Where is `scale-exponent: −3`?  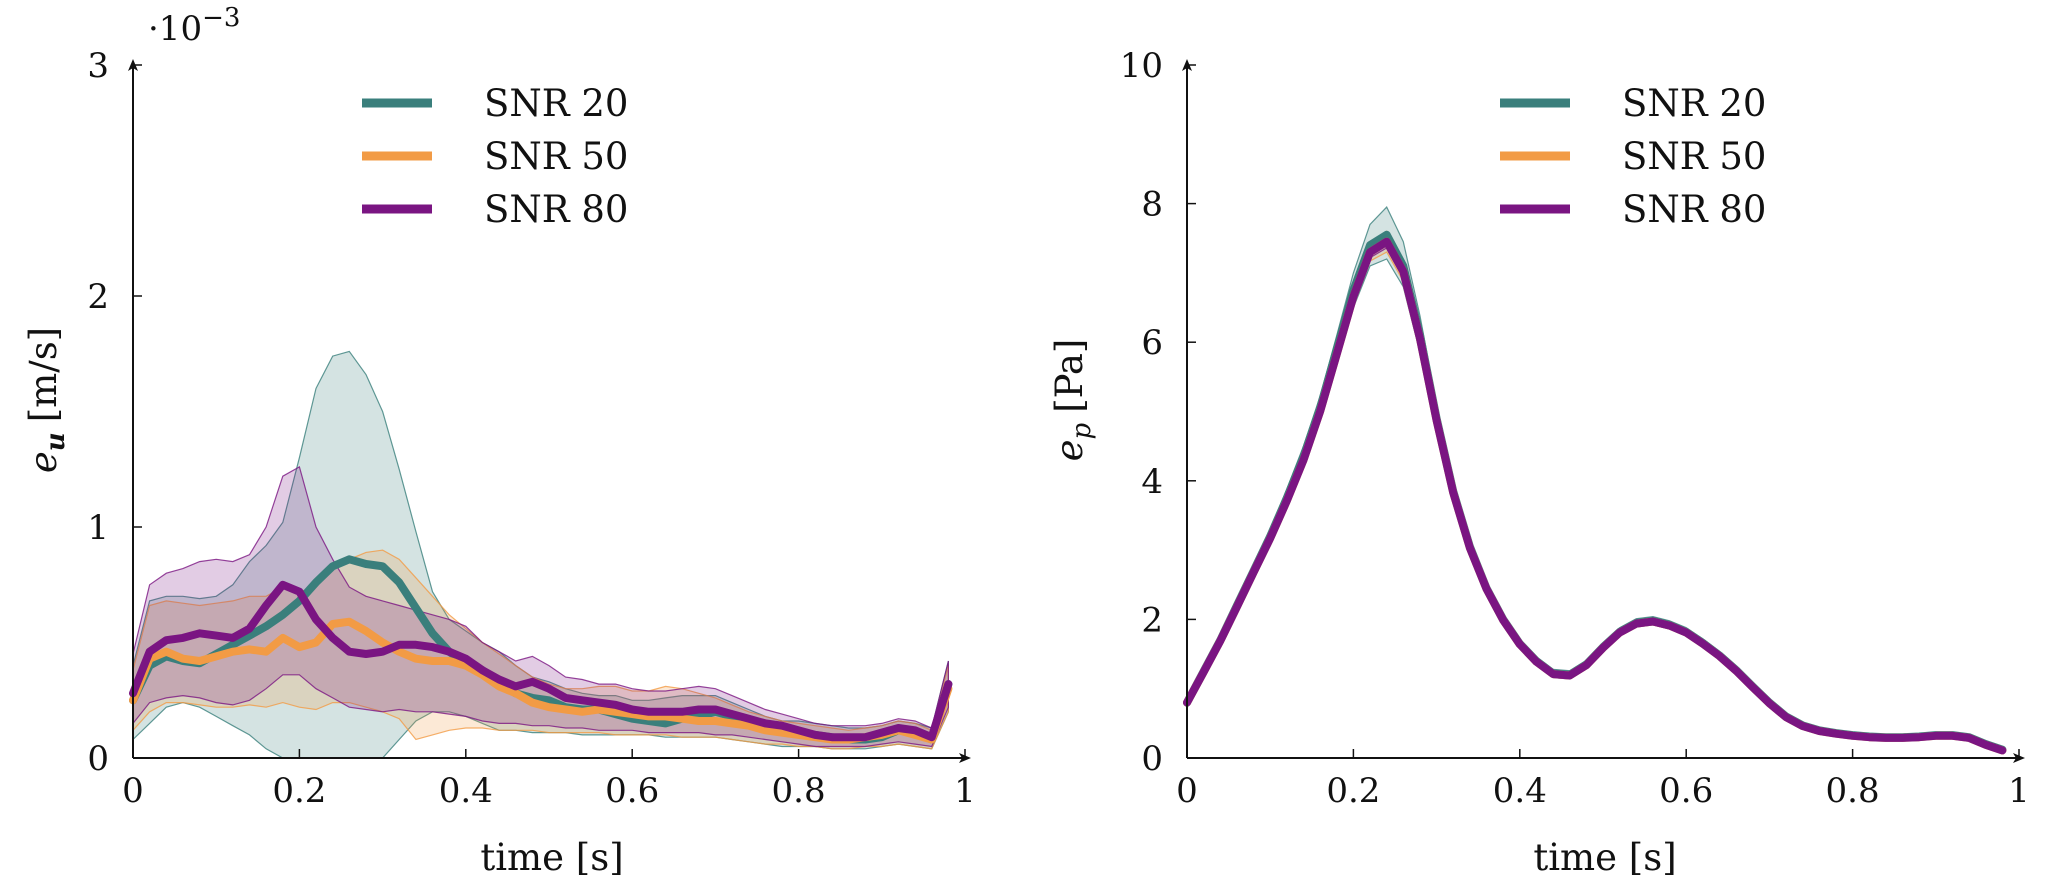 scale-exponent: −3 is located at coordinates (221, 18).